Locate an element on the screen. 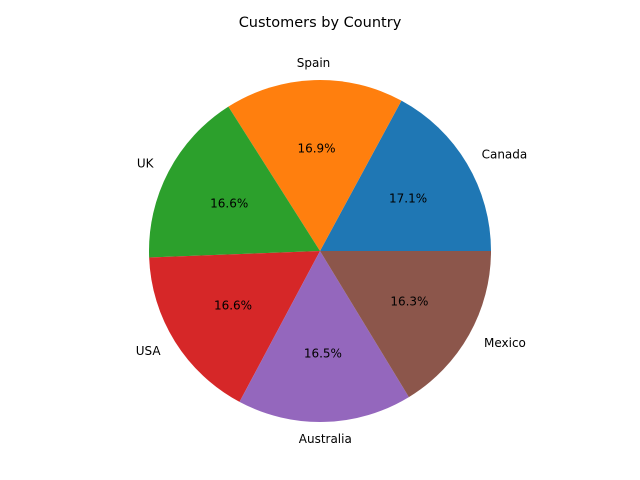  percent-label-canada: 17.1% is located at coordinates (408, 199).